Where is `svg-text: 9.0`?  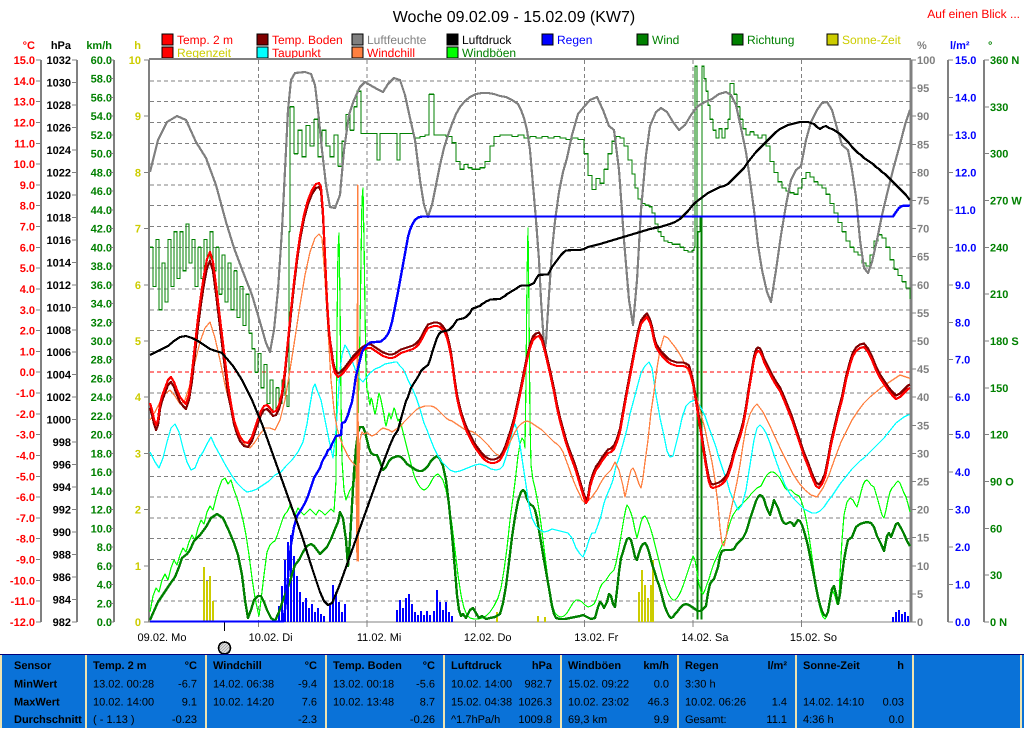 svg-text: 9.0 is located at coordinates (27, 186).